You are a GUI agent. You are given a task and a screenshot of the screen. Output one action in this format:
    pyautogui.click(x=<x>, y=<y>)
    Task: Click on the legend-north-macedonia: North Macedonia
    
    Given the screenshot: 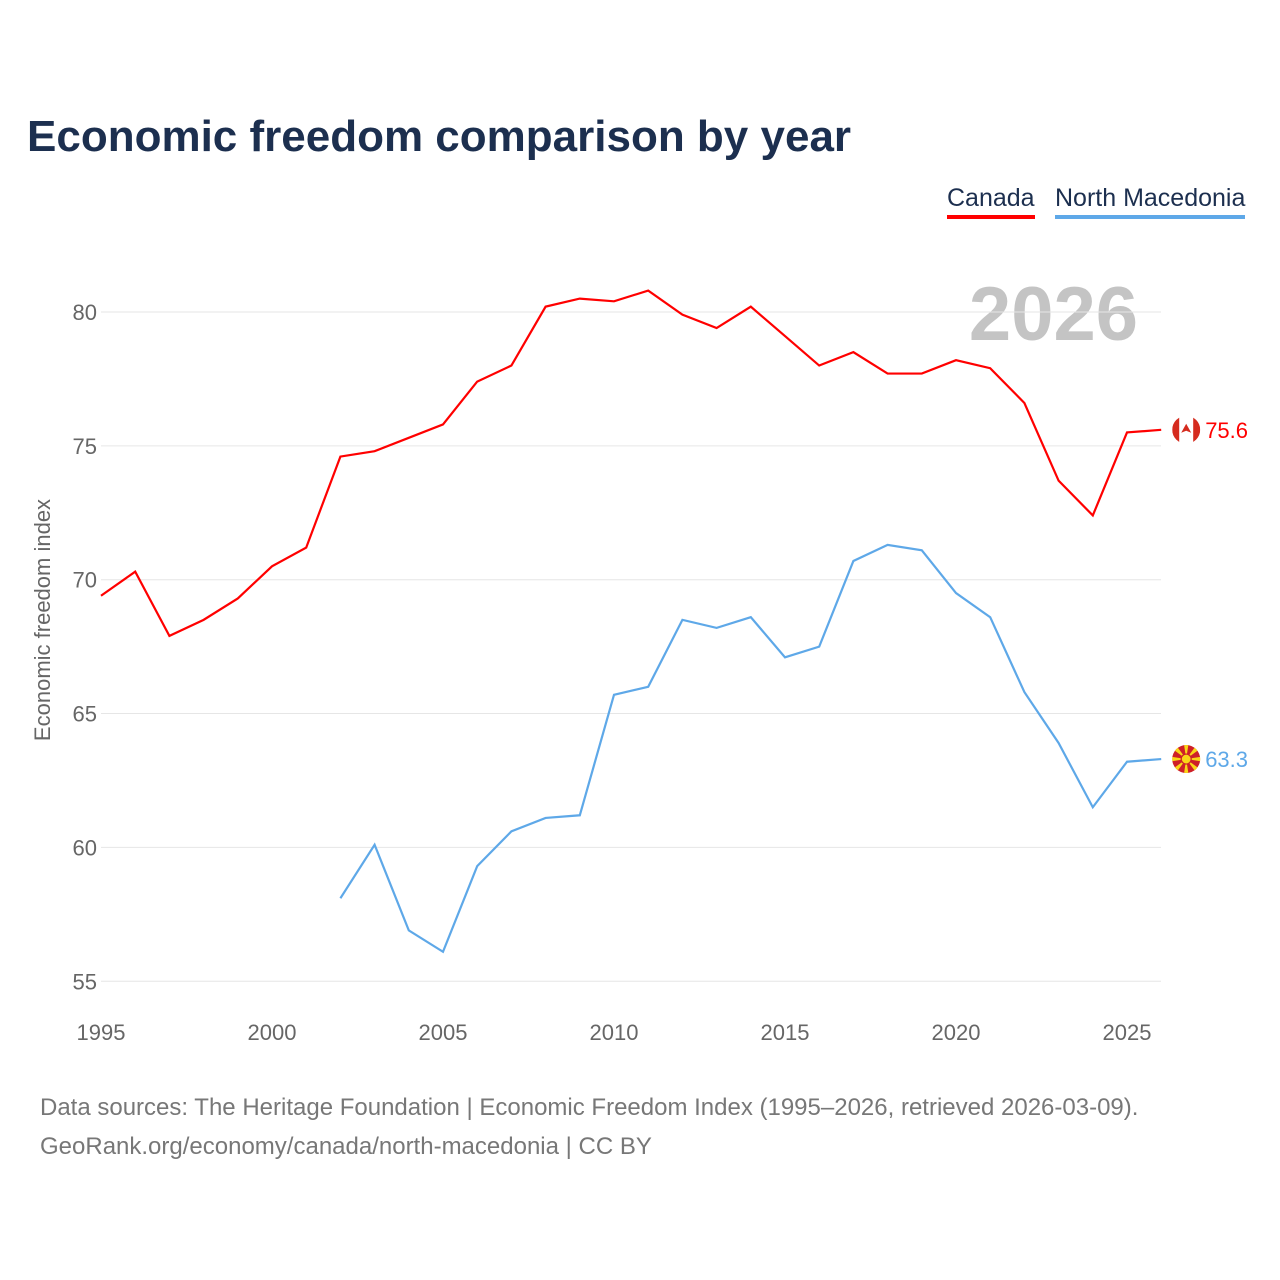 What is the action you would take?
    pyautogui.click(x=1150, y=201)
    